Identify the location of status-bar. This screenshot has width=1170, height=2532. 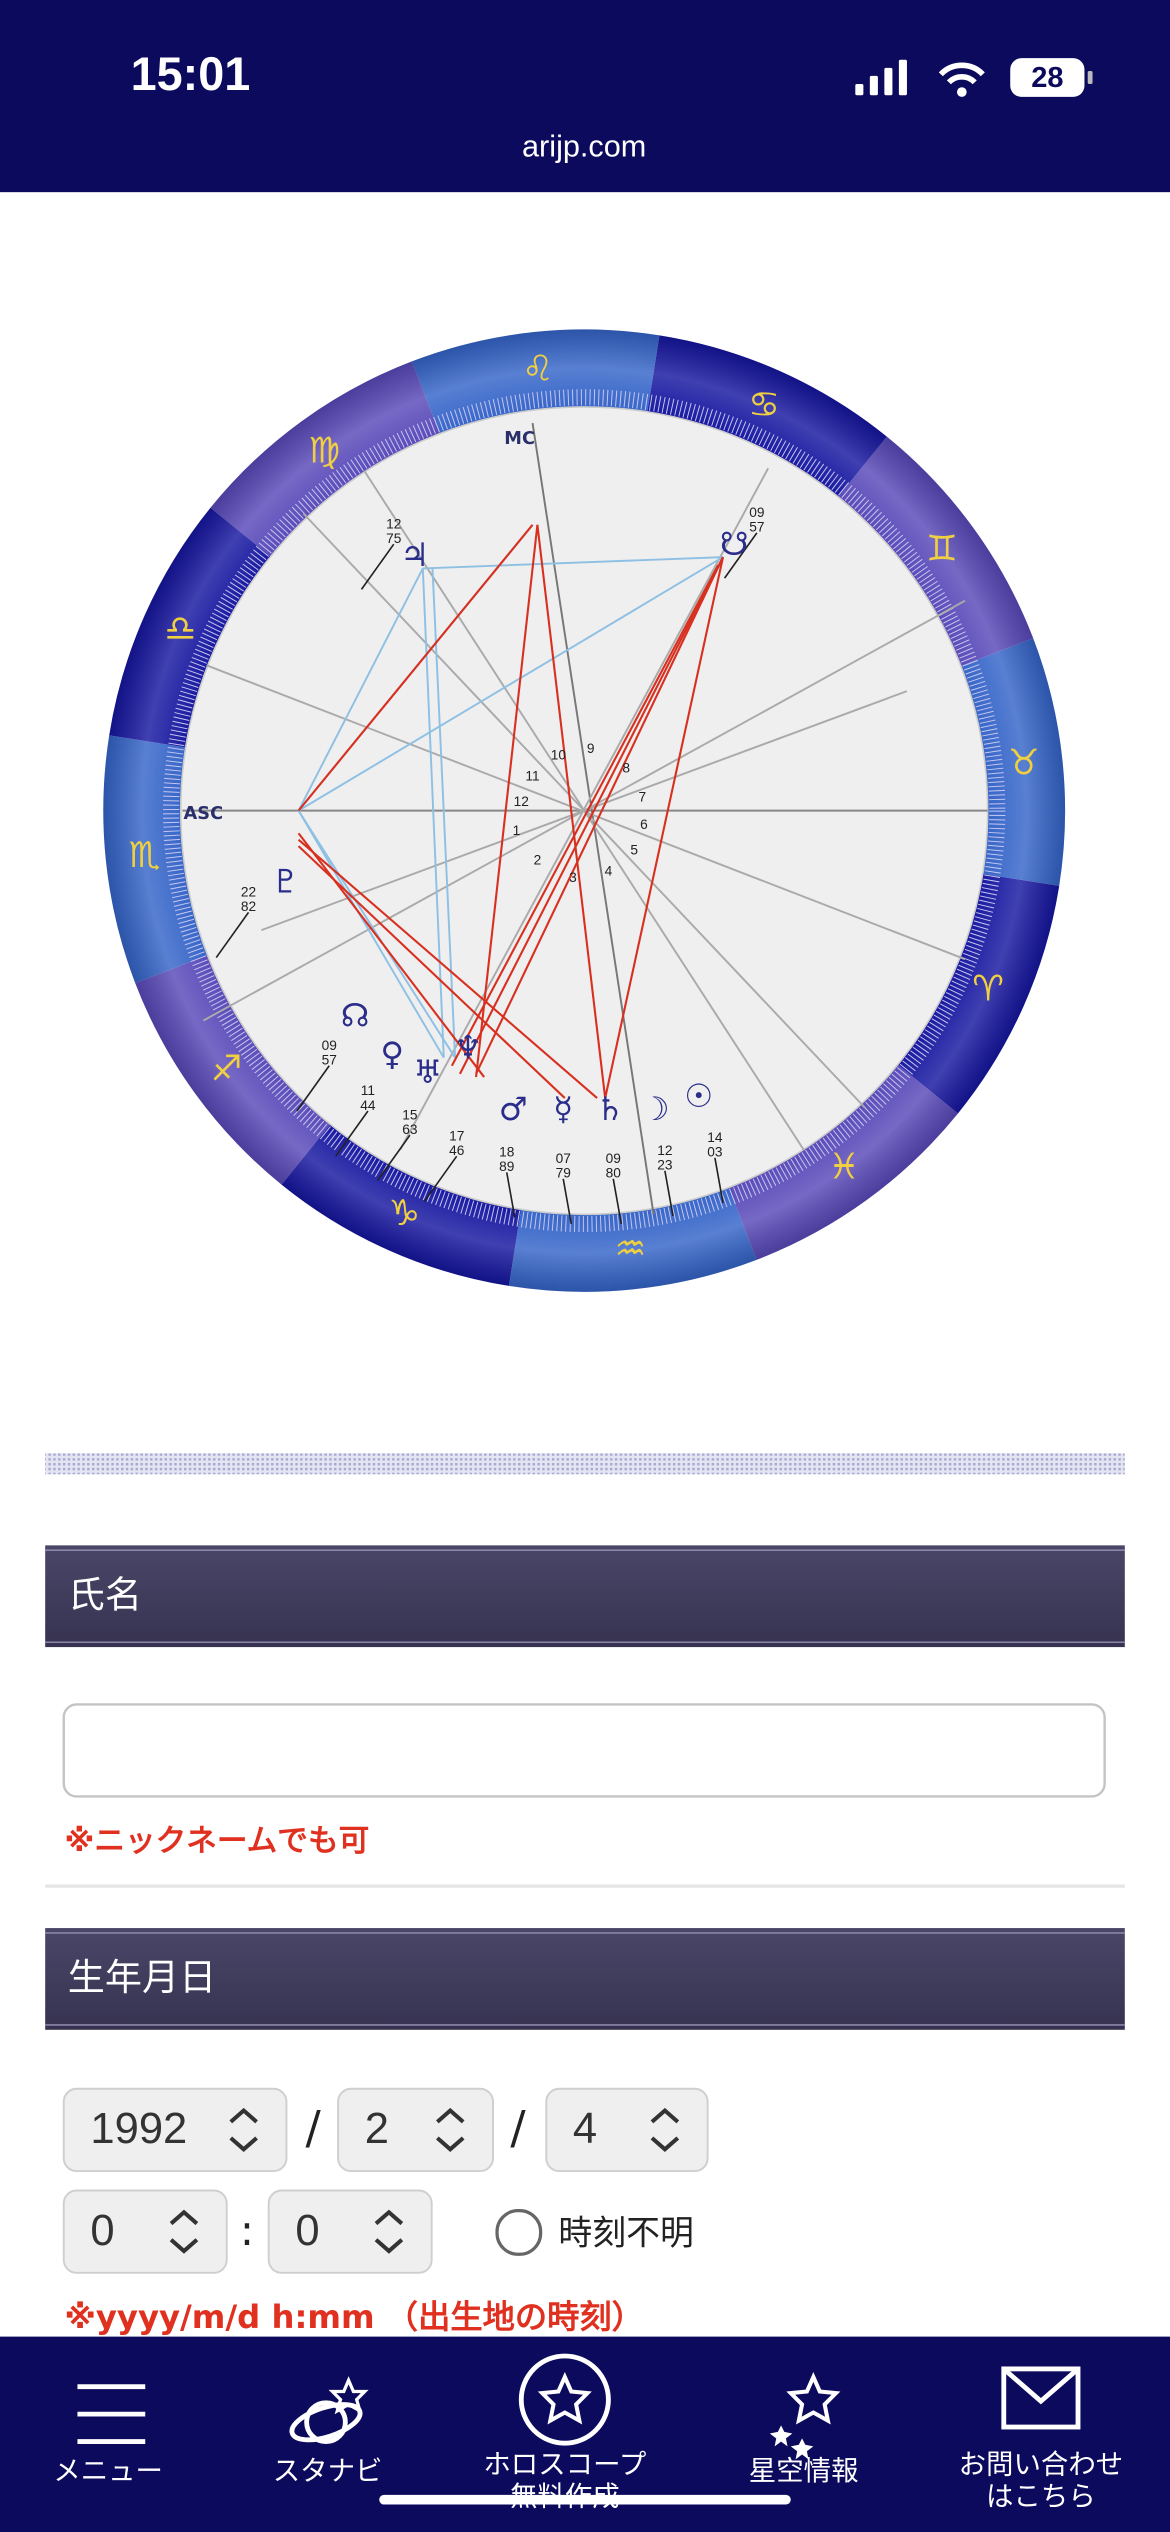
(585, 96).